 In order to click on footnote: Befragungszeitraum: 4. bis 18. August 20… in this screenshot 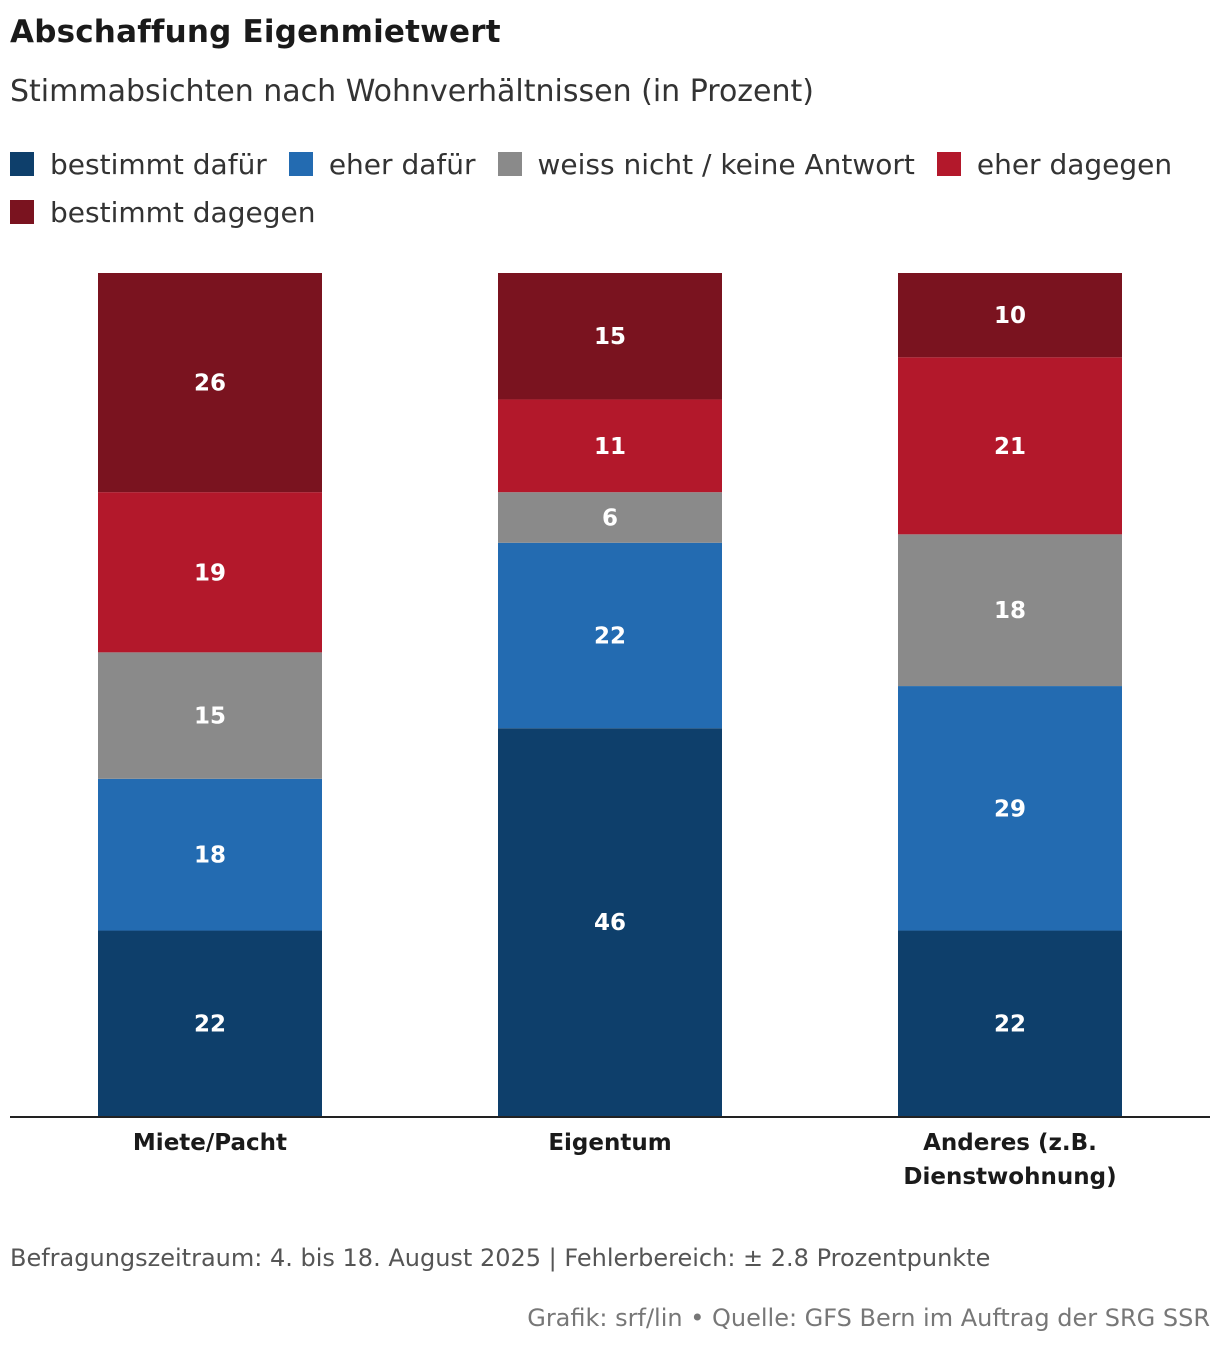, I will do `click(500, 1258)`.